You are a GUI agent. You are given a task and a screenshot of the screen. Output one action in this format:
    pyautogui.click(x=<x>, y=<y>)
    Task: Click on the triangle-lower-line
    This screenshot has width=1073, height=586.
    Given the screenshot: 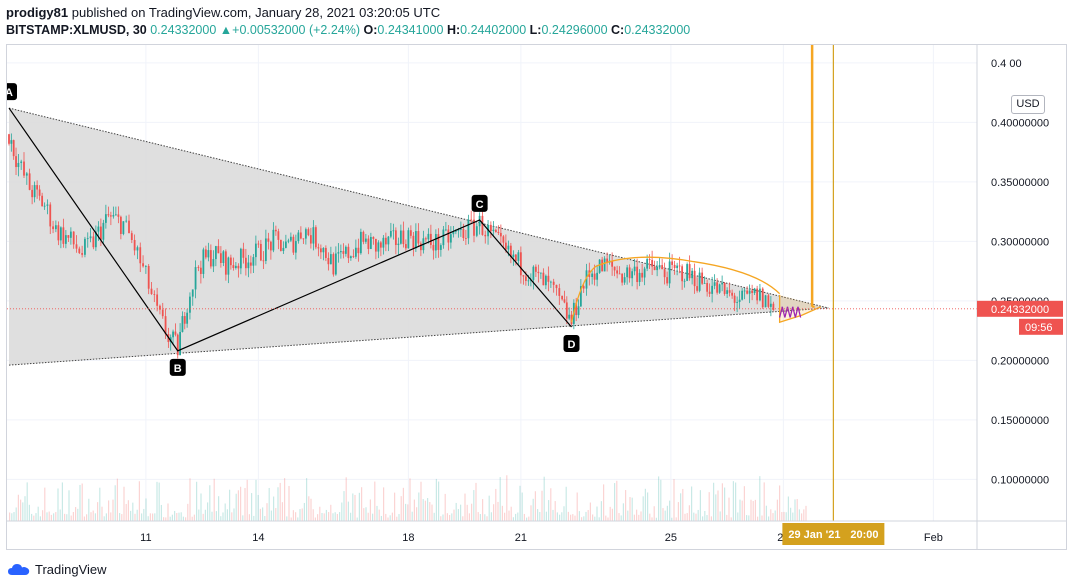 What is the action you would take?
    pyautogui.click(x=418, y=336)
    